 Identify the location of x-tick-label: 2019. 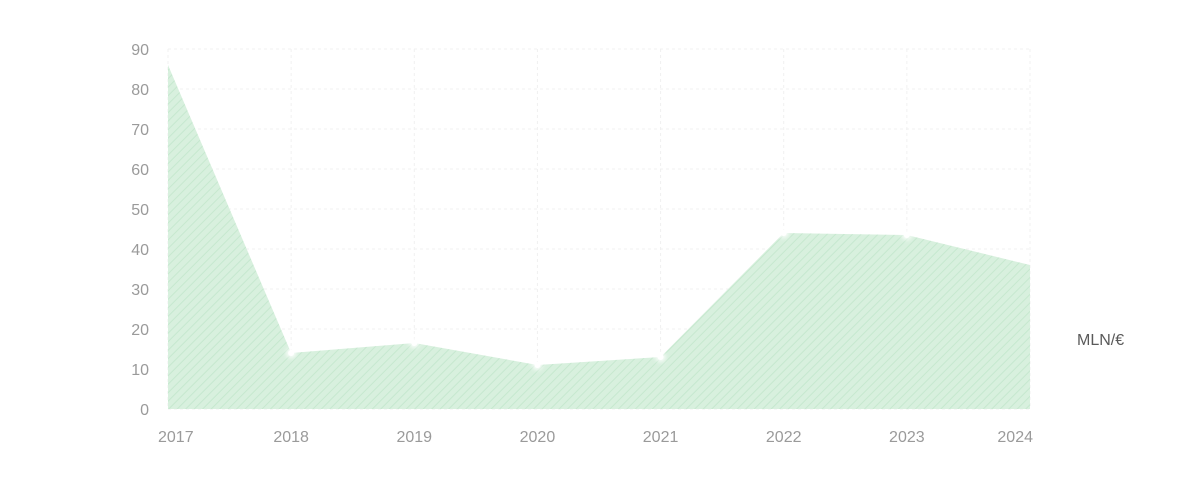
(414, 437).